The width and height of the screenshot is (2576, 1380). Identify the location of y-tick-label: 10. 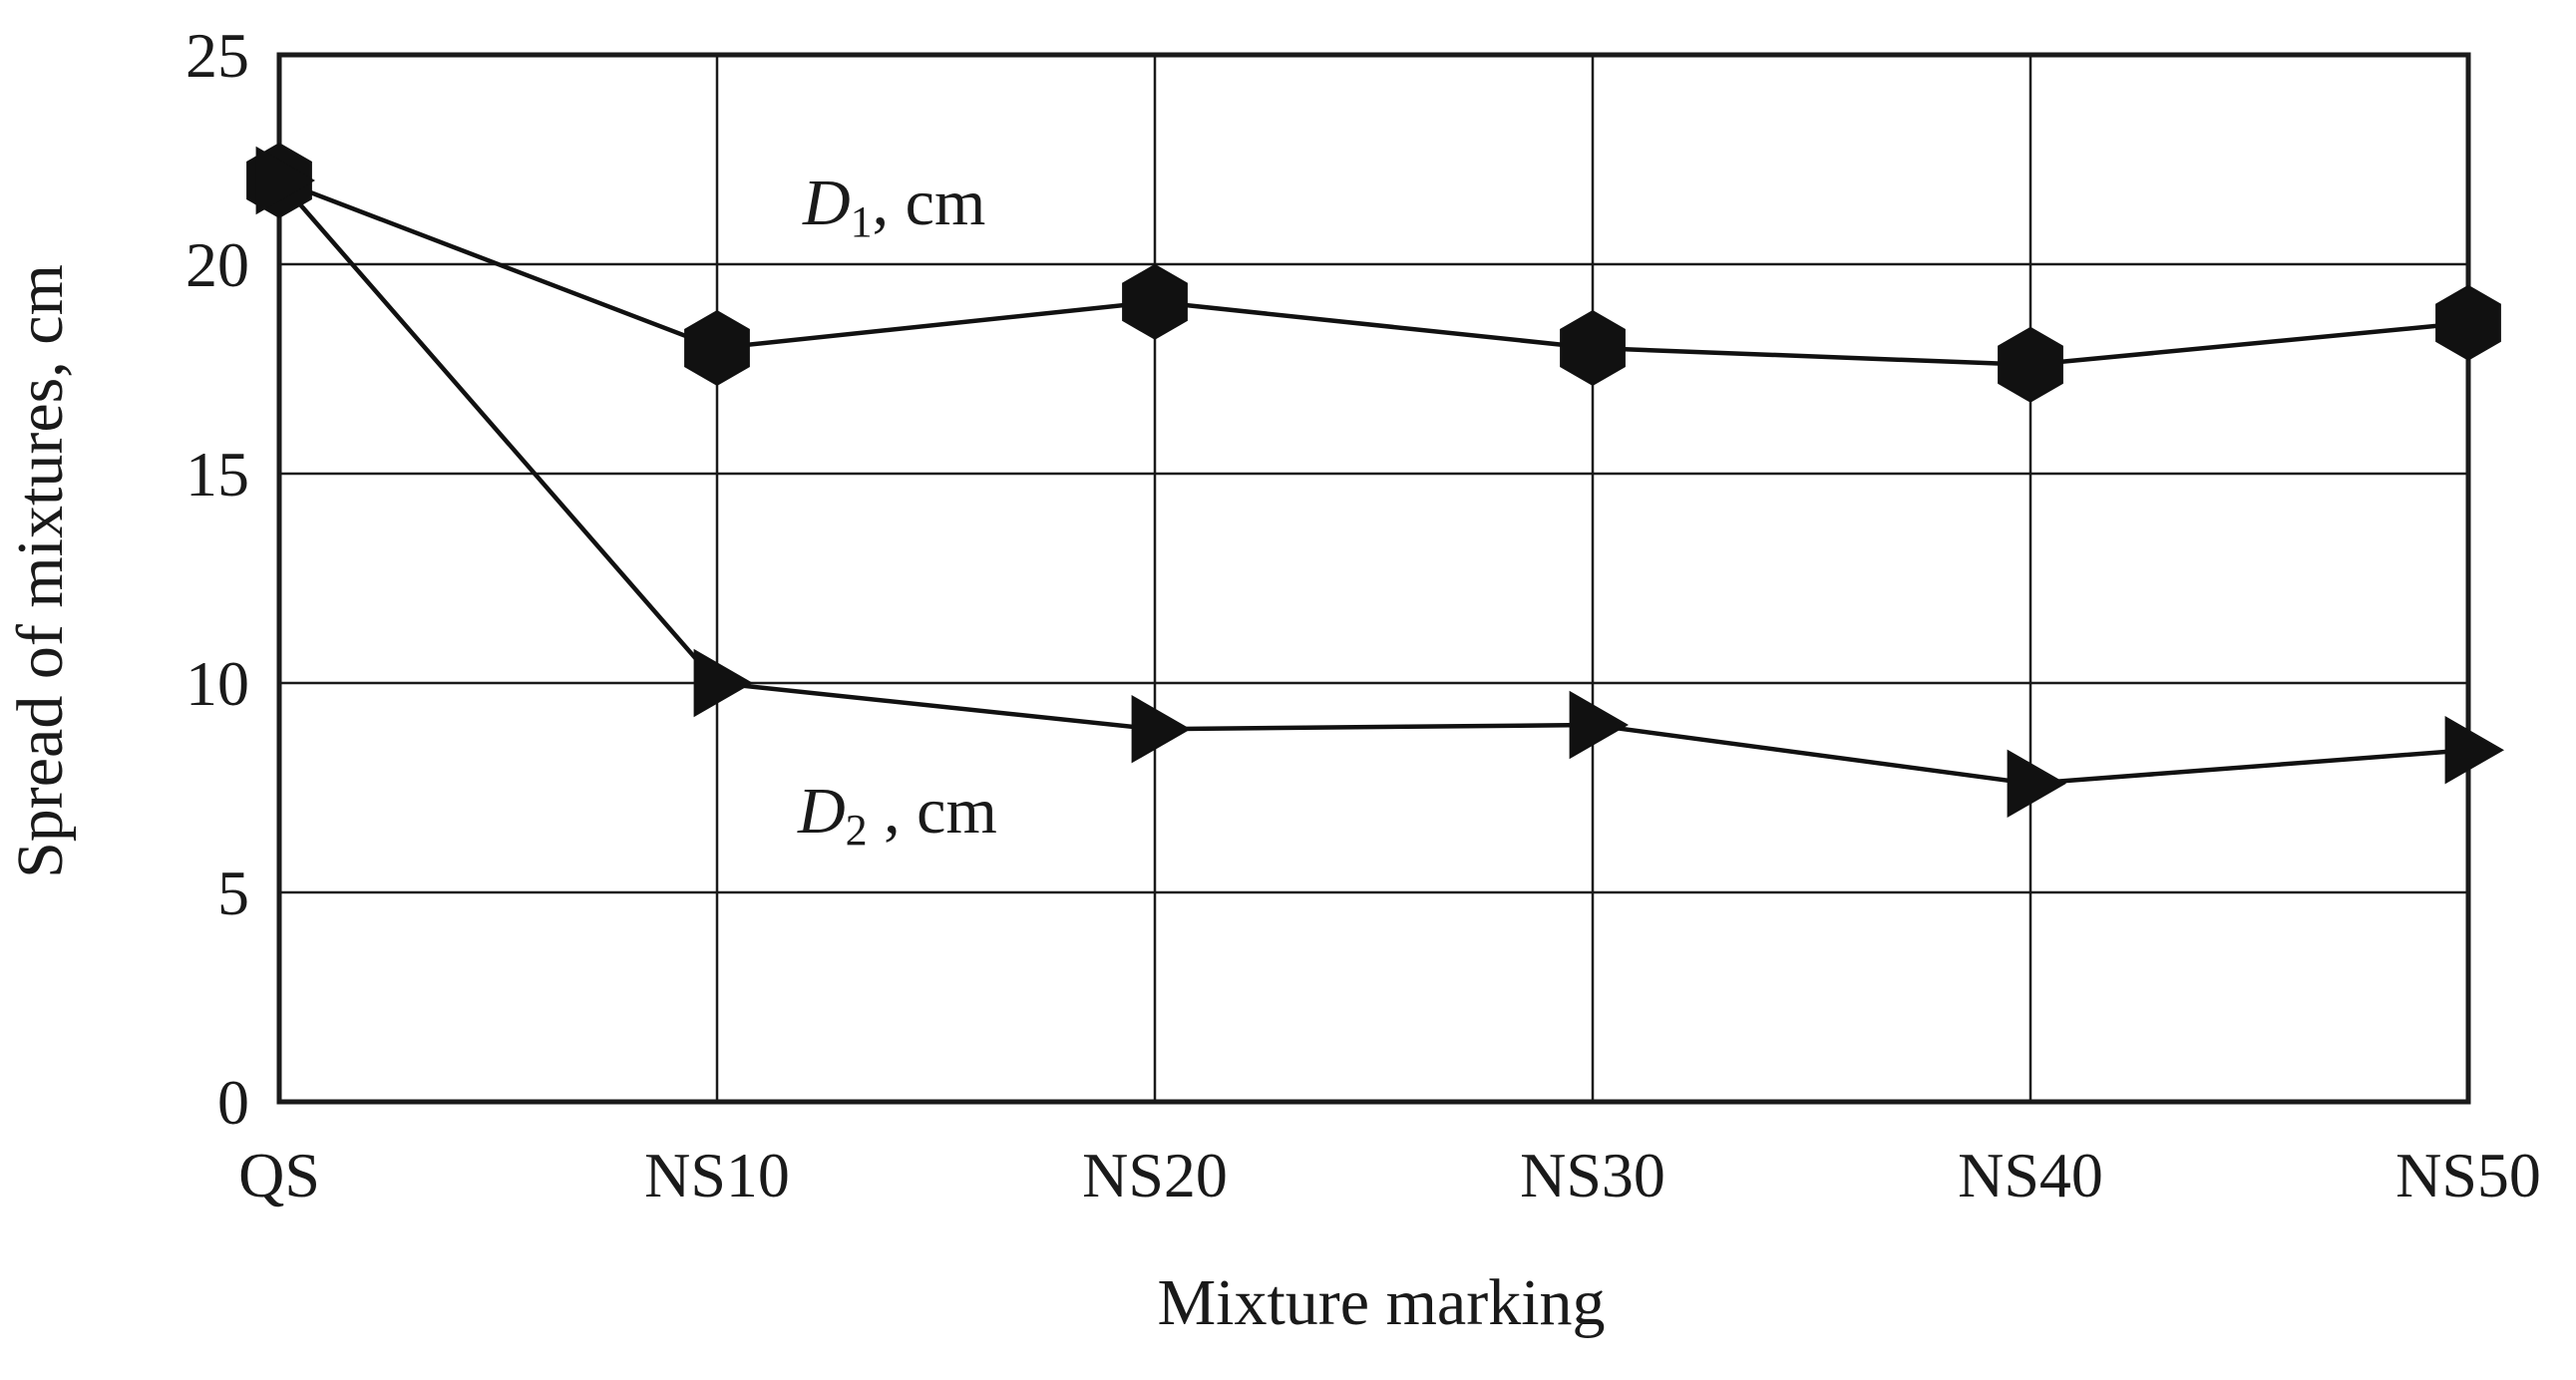
(217, 684).